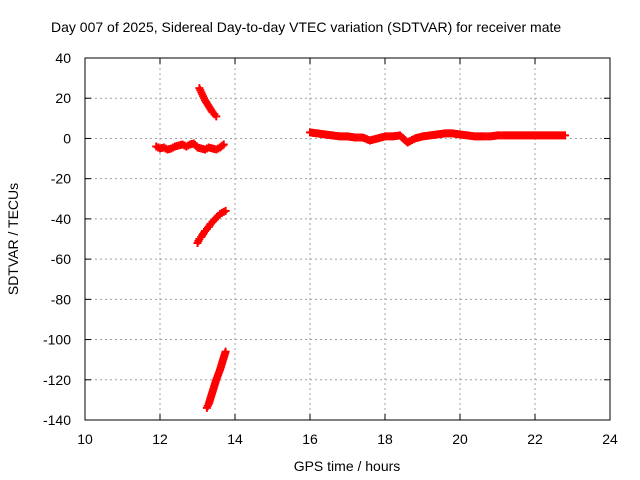 The width and height of the screenshot is (640, 480). What do you see at coordinates (235, 439) in the screenshot?
I see `x-tick-label: 14` at bounding box center [235, 439].